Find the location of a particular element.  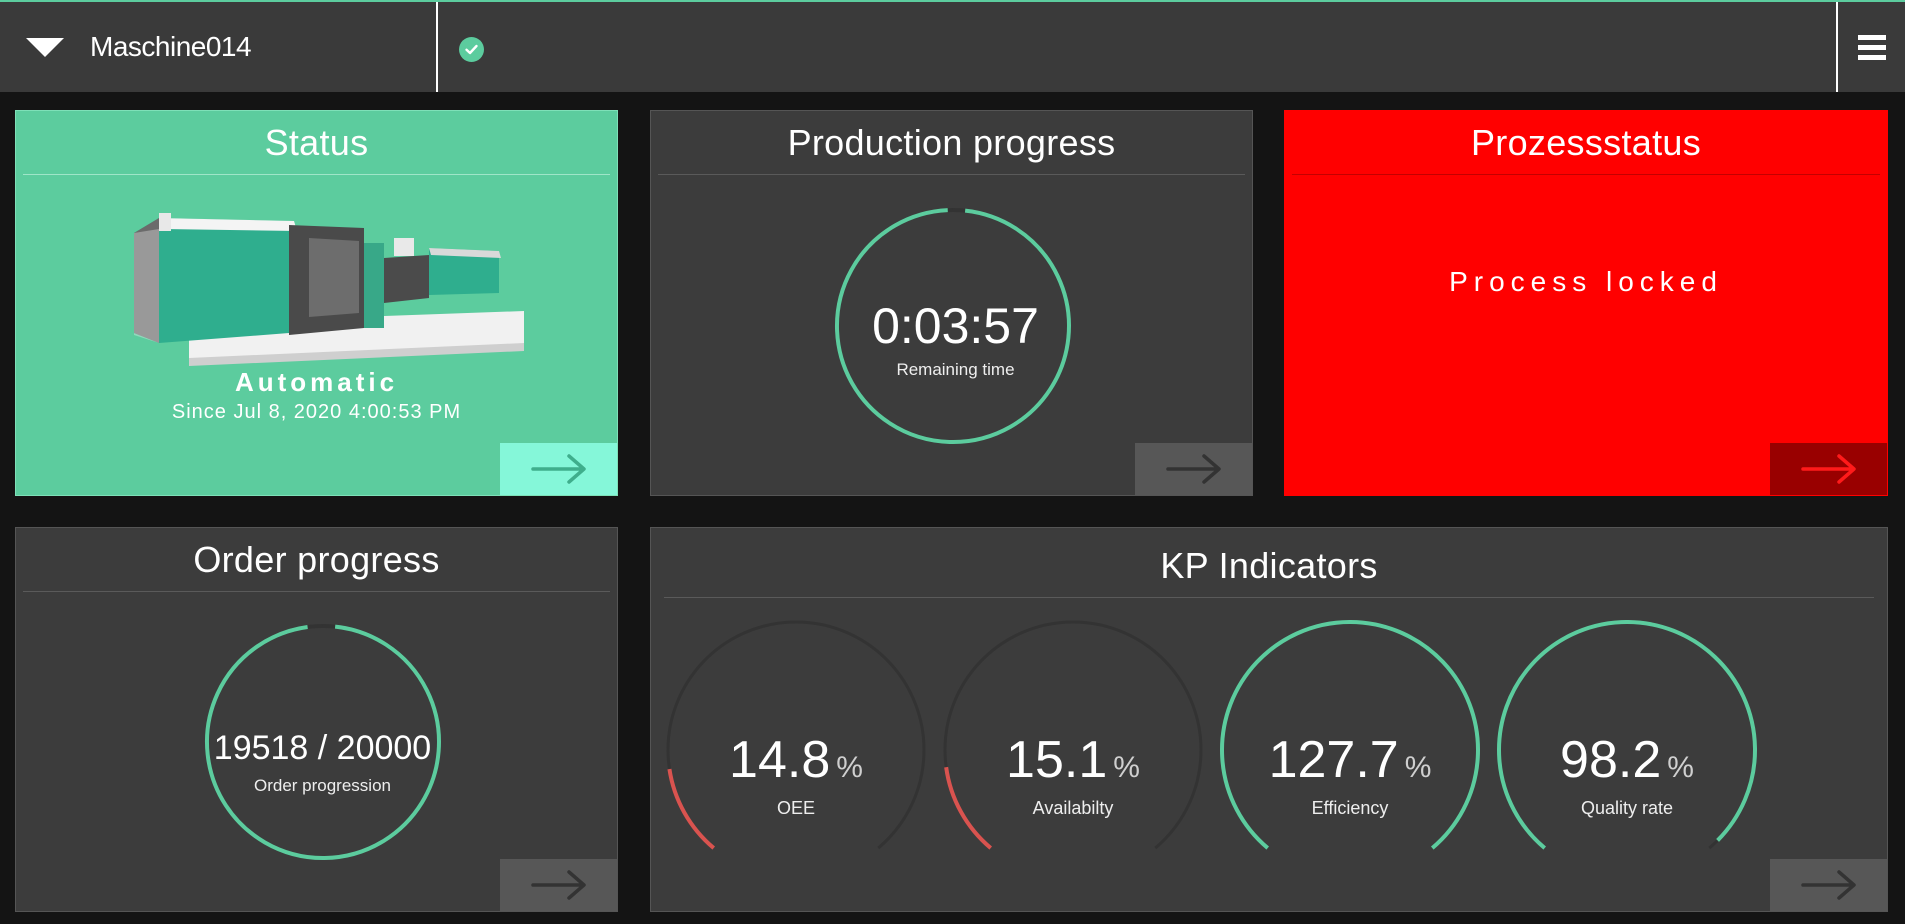

top-bar: Maschine014 is located at coordinates (952, 46).